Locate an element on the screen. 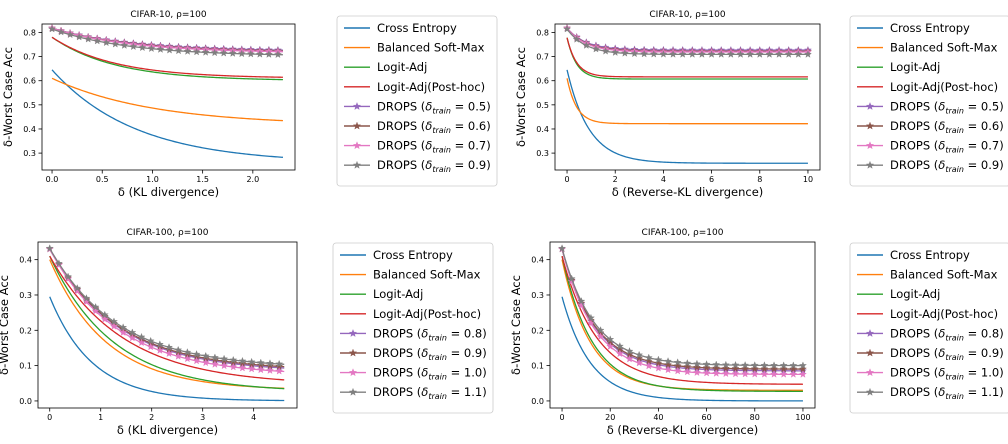 This screenshot has height=444, width=1008. chart-title: CIFAR-100, ρ=100 is located at coordinates (168, 233).